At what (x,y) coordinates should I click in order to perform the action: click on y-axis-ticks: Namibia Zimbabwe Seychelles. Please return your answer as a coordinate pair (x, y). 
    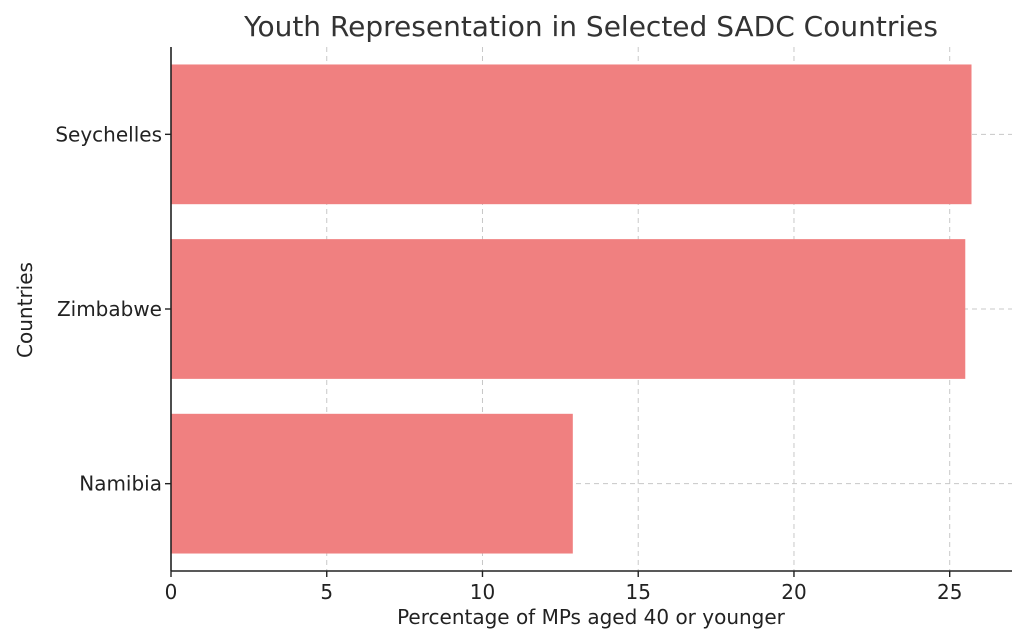
    Looking at the image, I should click on (113, 309).